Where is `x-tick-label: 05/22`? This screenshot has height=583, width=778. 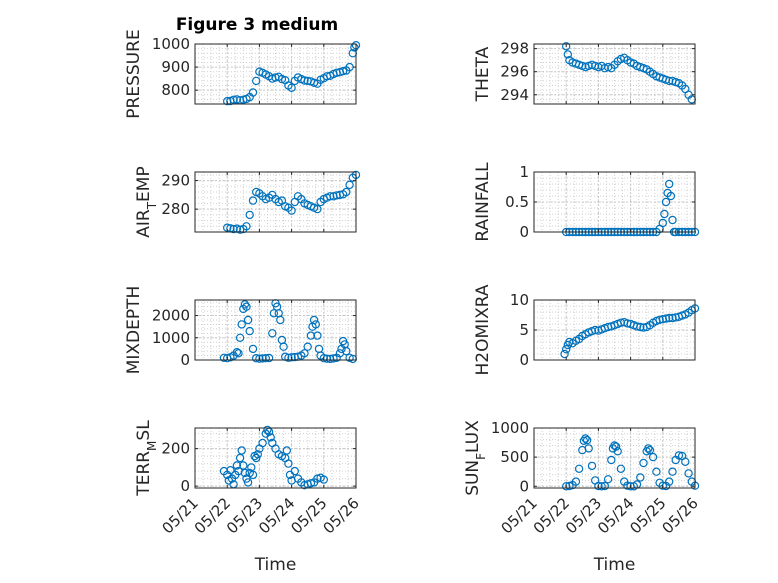 x-tick-label: 05/22 is located at coordinates (212, 515).